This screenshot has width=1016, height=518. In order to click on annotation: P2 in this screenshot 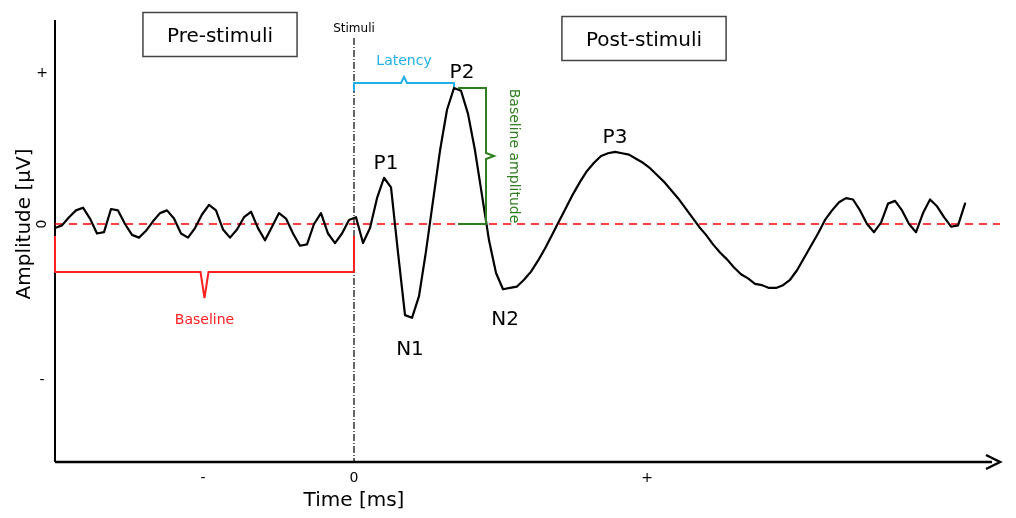, I will do `click(462, 70)`.